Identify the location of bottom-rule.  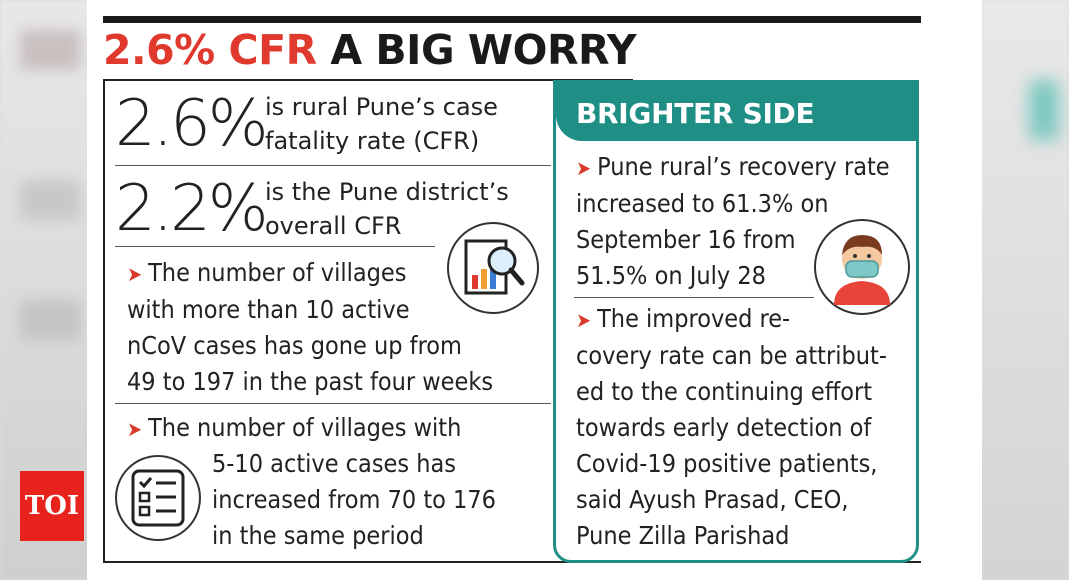
(512, 562).